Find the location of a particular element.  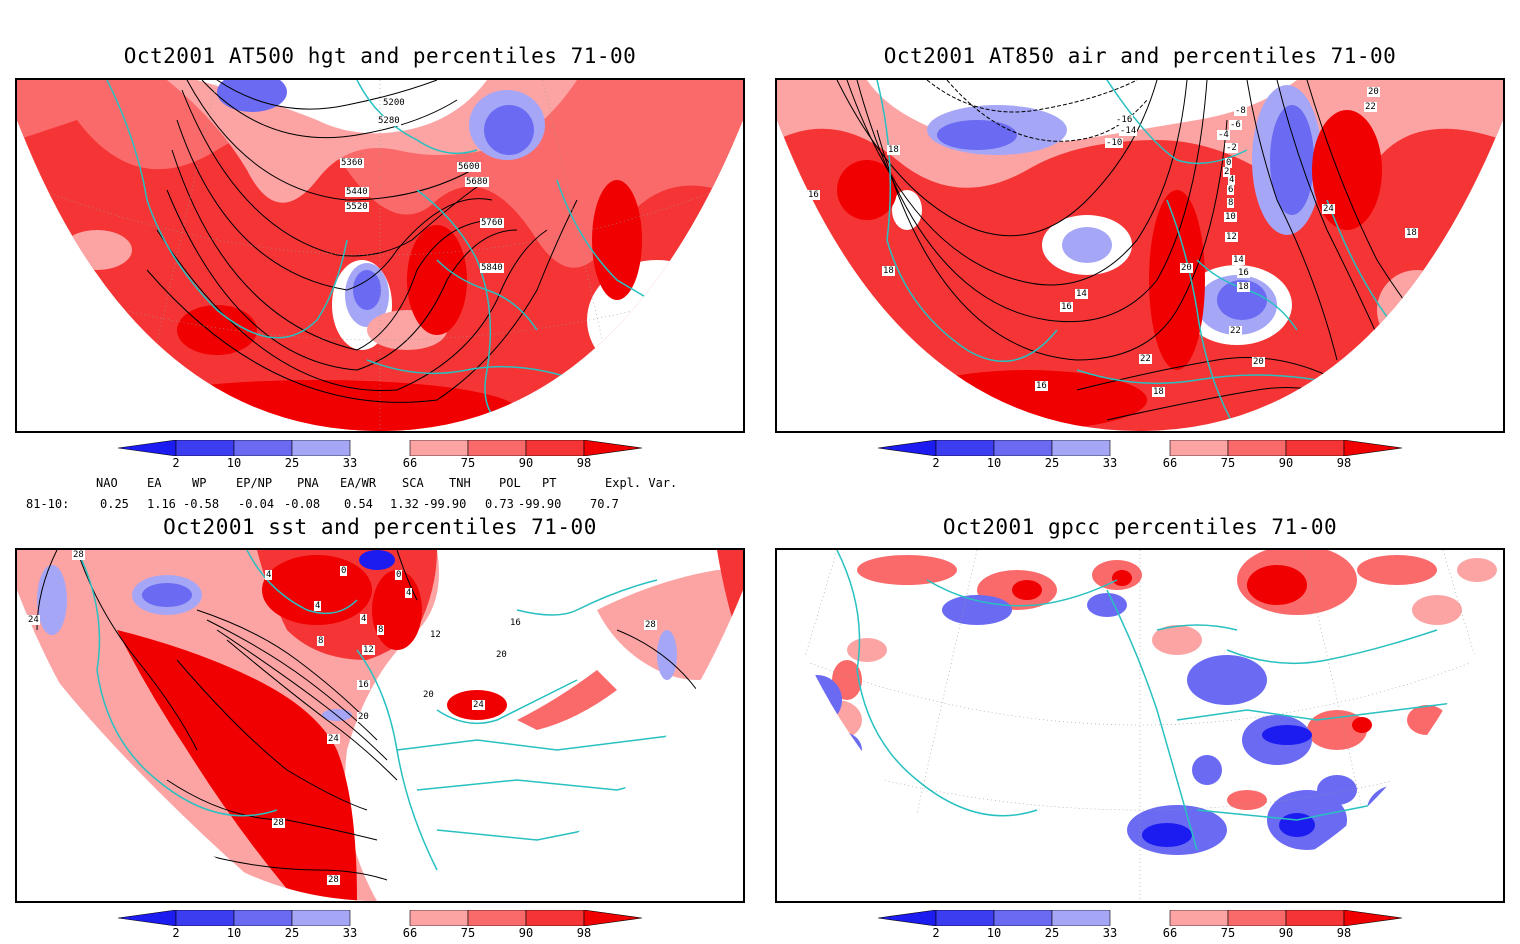

panel-title-sst: Oct2001 sst and percentiles 71-00 is located at coordinates (380, 527).